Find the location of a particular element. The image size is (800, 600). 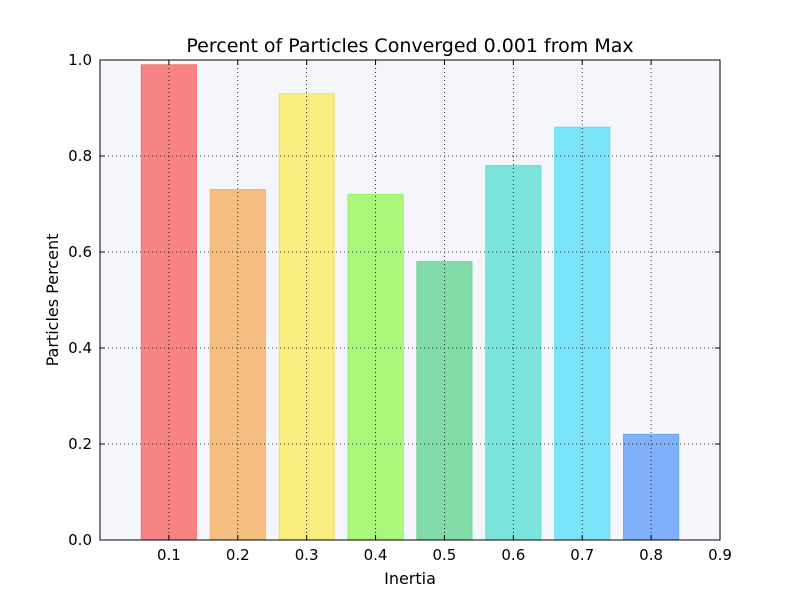

x-tick-label: 0.2 is located at coordinates (238, 555).